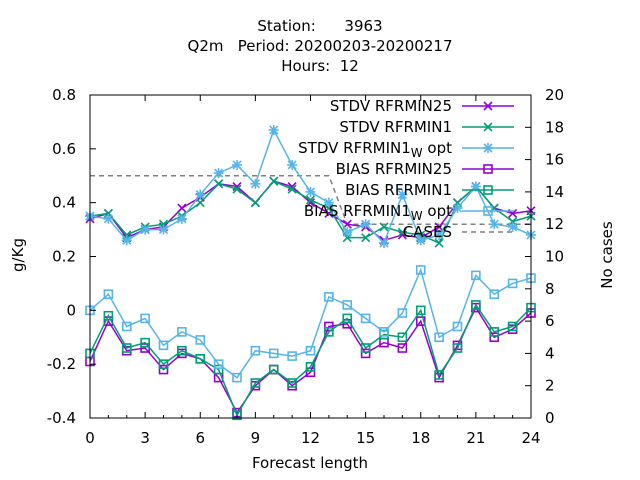 The height and width of the screenshot is (480, 640). What do you see at coordinates (310, 438) in the screenshot?
I see `x-tick-label: 12` at bounding box center [310, 438].